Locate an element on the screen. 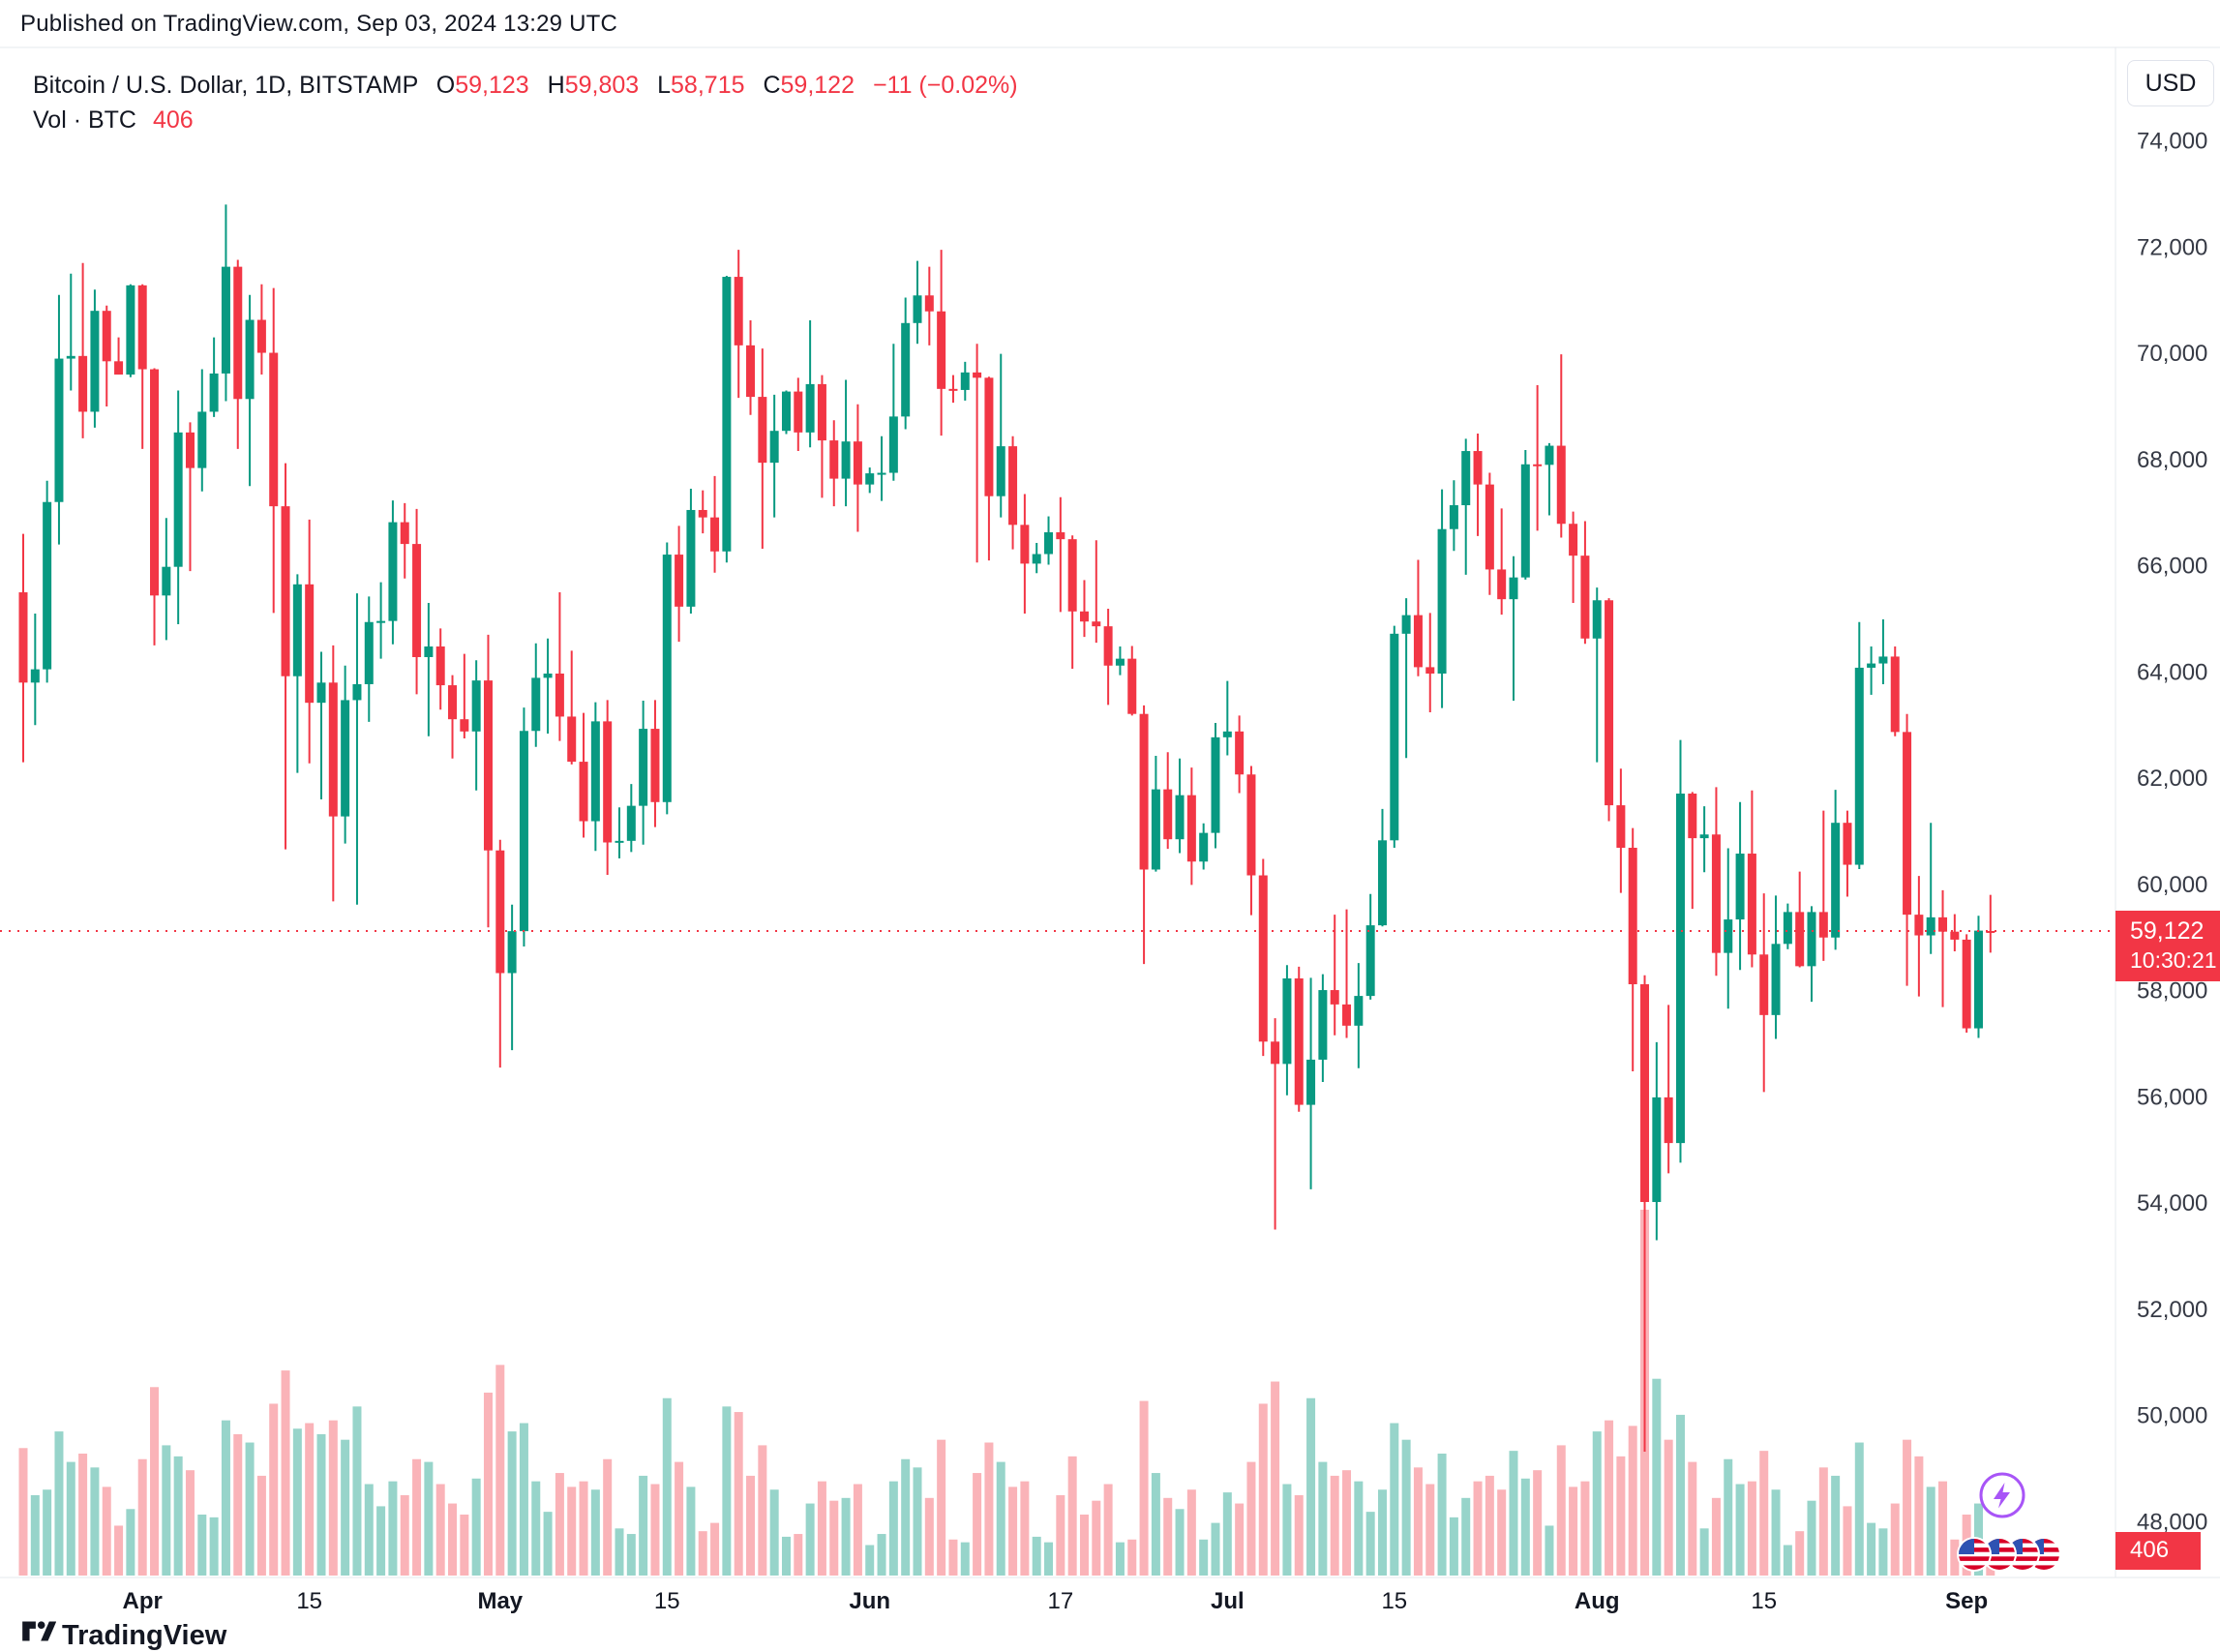  us-flag-icon is located at coordinates (1975, 1554).